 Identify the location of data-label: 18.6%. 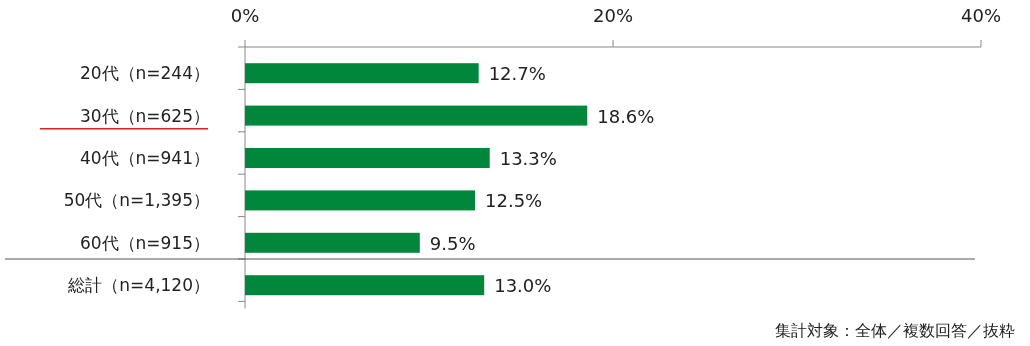
(626, 116).